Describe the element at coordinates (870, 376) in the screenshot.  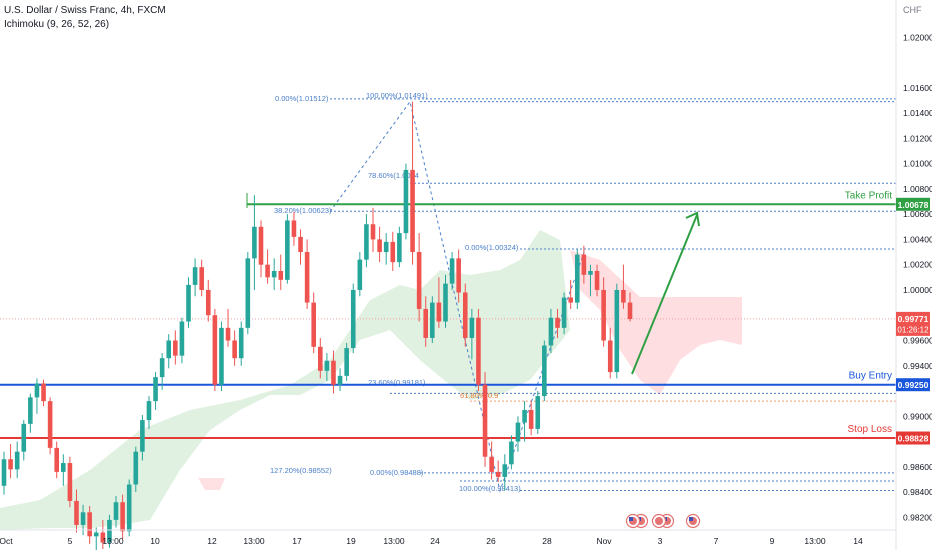
I see `buy-entry-label: Buy Entry` at that location.